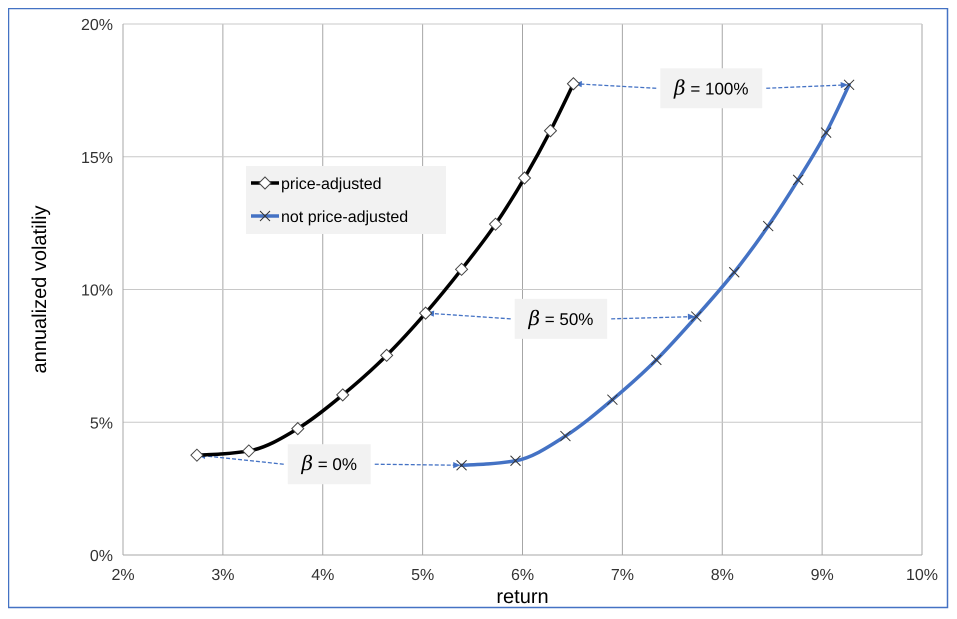 The width and height of the screenshot is (957, 619). I want to click on y-tick-label: 15%, so click(96, 158).